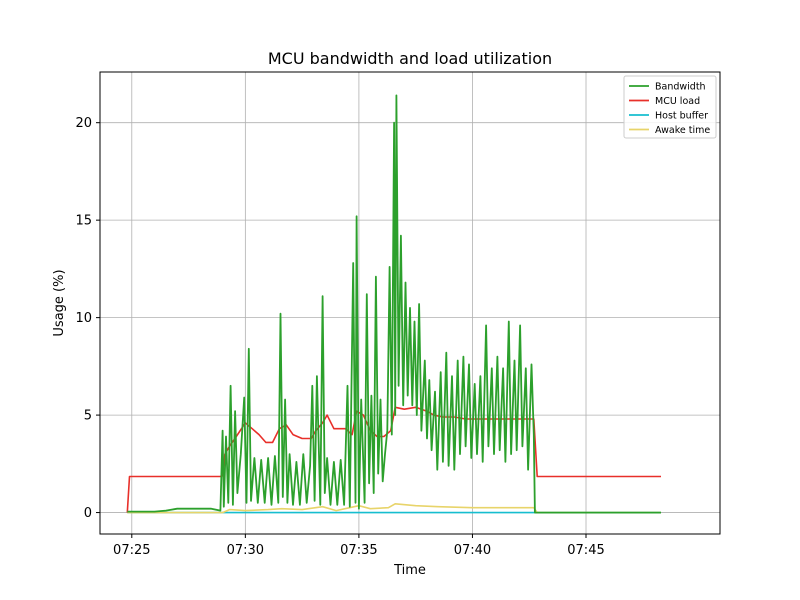  What do you see at coordinates (88, 513) in the screenshot?
I see `y-tick-label: 0` at bounding box center [88, 513].